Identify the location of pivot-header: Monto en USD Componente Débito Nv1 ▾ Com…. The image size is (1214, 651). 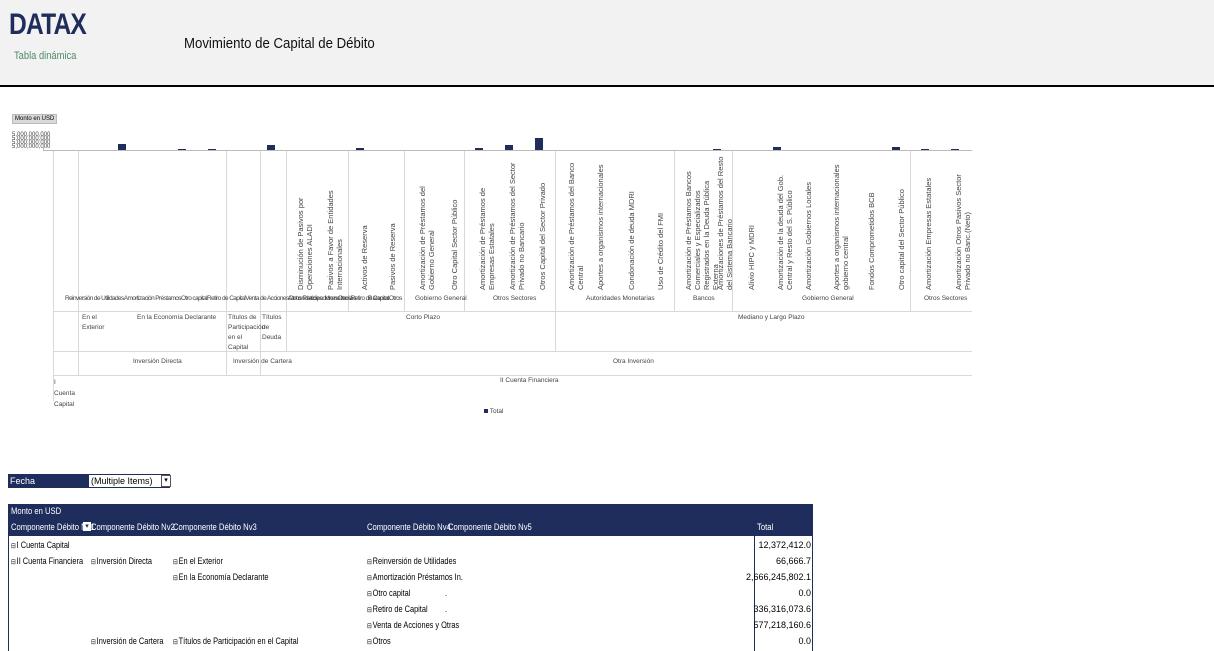
(410, 520).